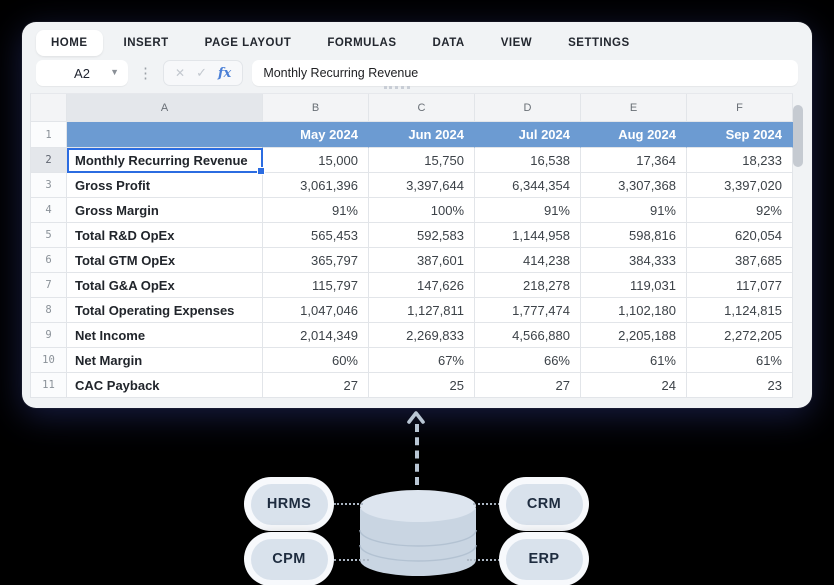 The height and width of the screenshot is (585, 834). I want to click on cell-D2: 16,538, so click(528, 160).